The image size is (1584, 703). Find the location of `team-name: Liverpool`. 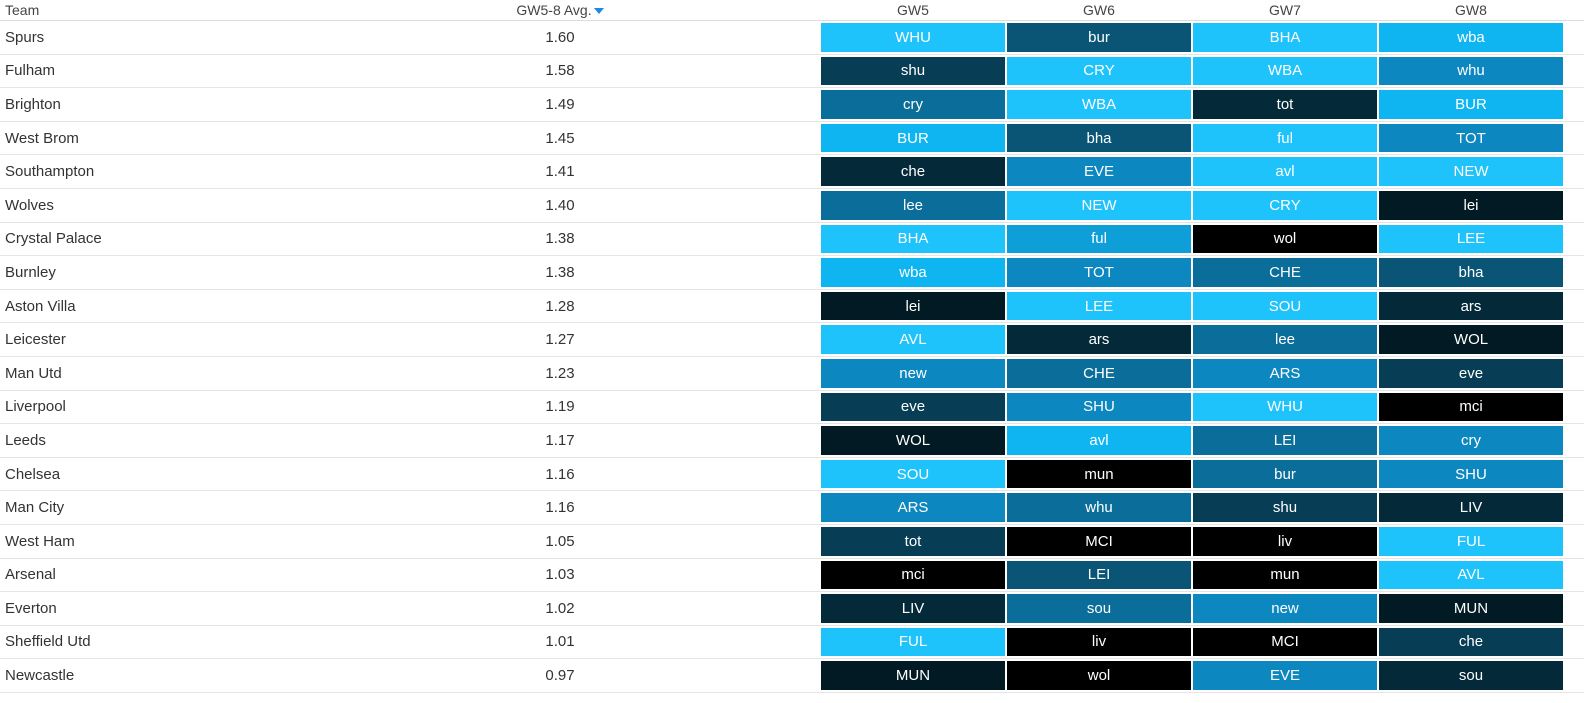

team-name: Liverpool is located at coordinates (35, 407).